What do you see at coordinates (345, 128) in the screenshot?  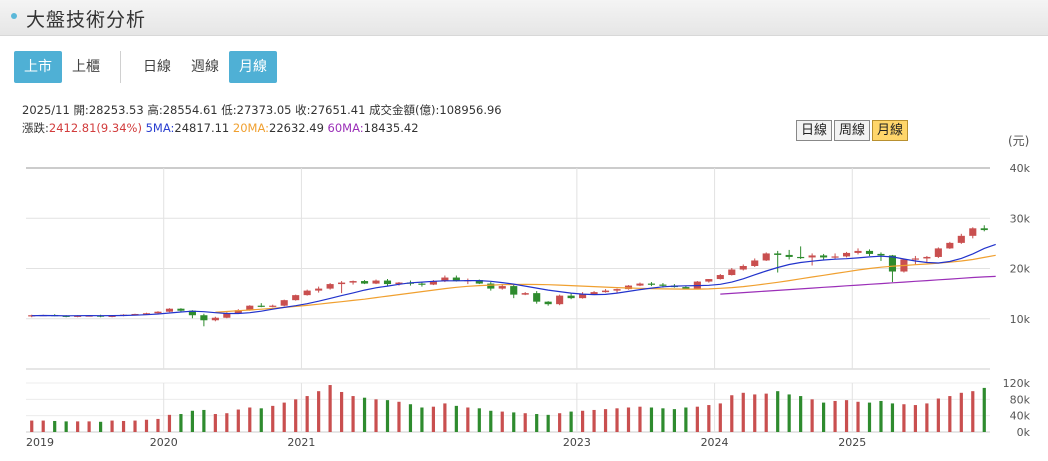 I see `ma60-label: 60MA:` at bounding box center [345, 128].